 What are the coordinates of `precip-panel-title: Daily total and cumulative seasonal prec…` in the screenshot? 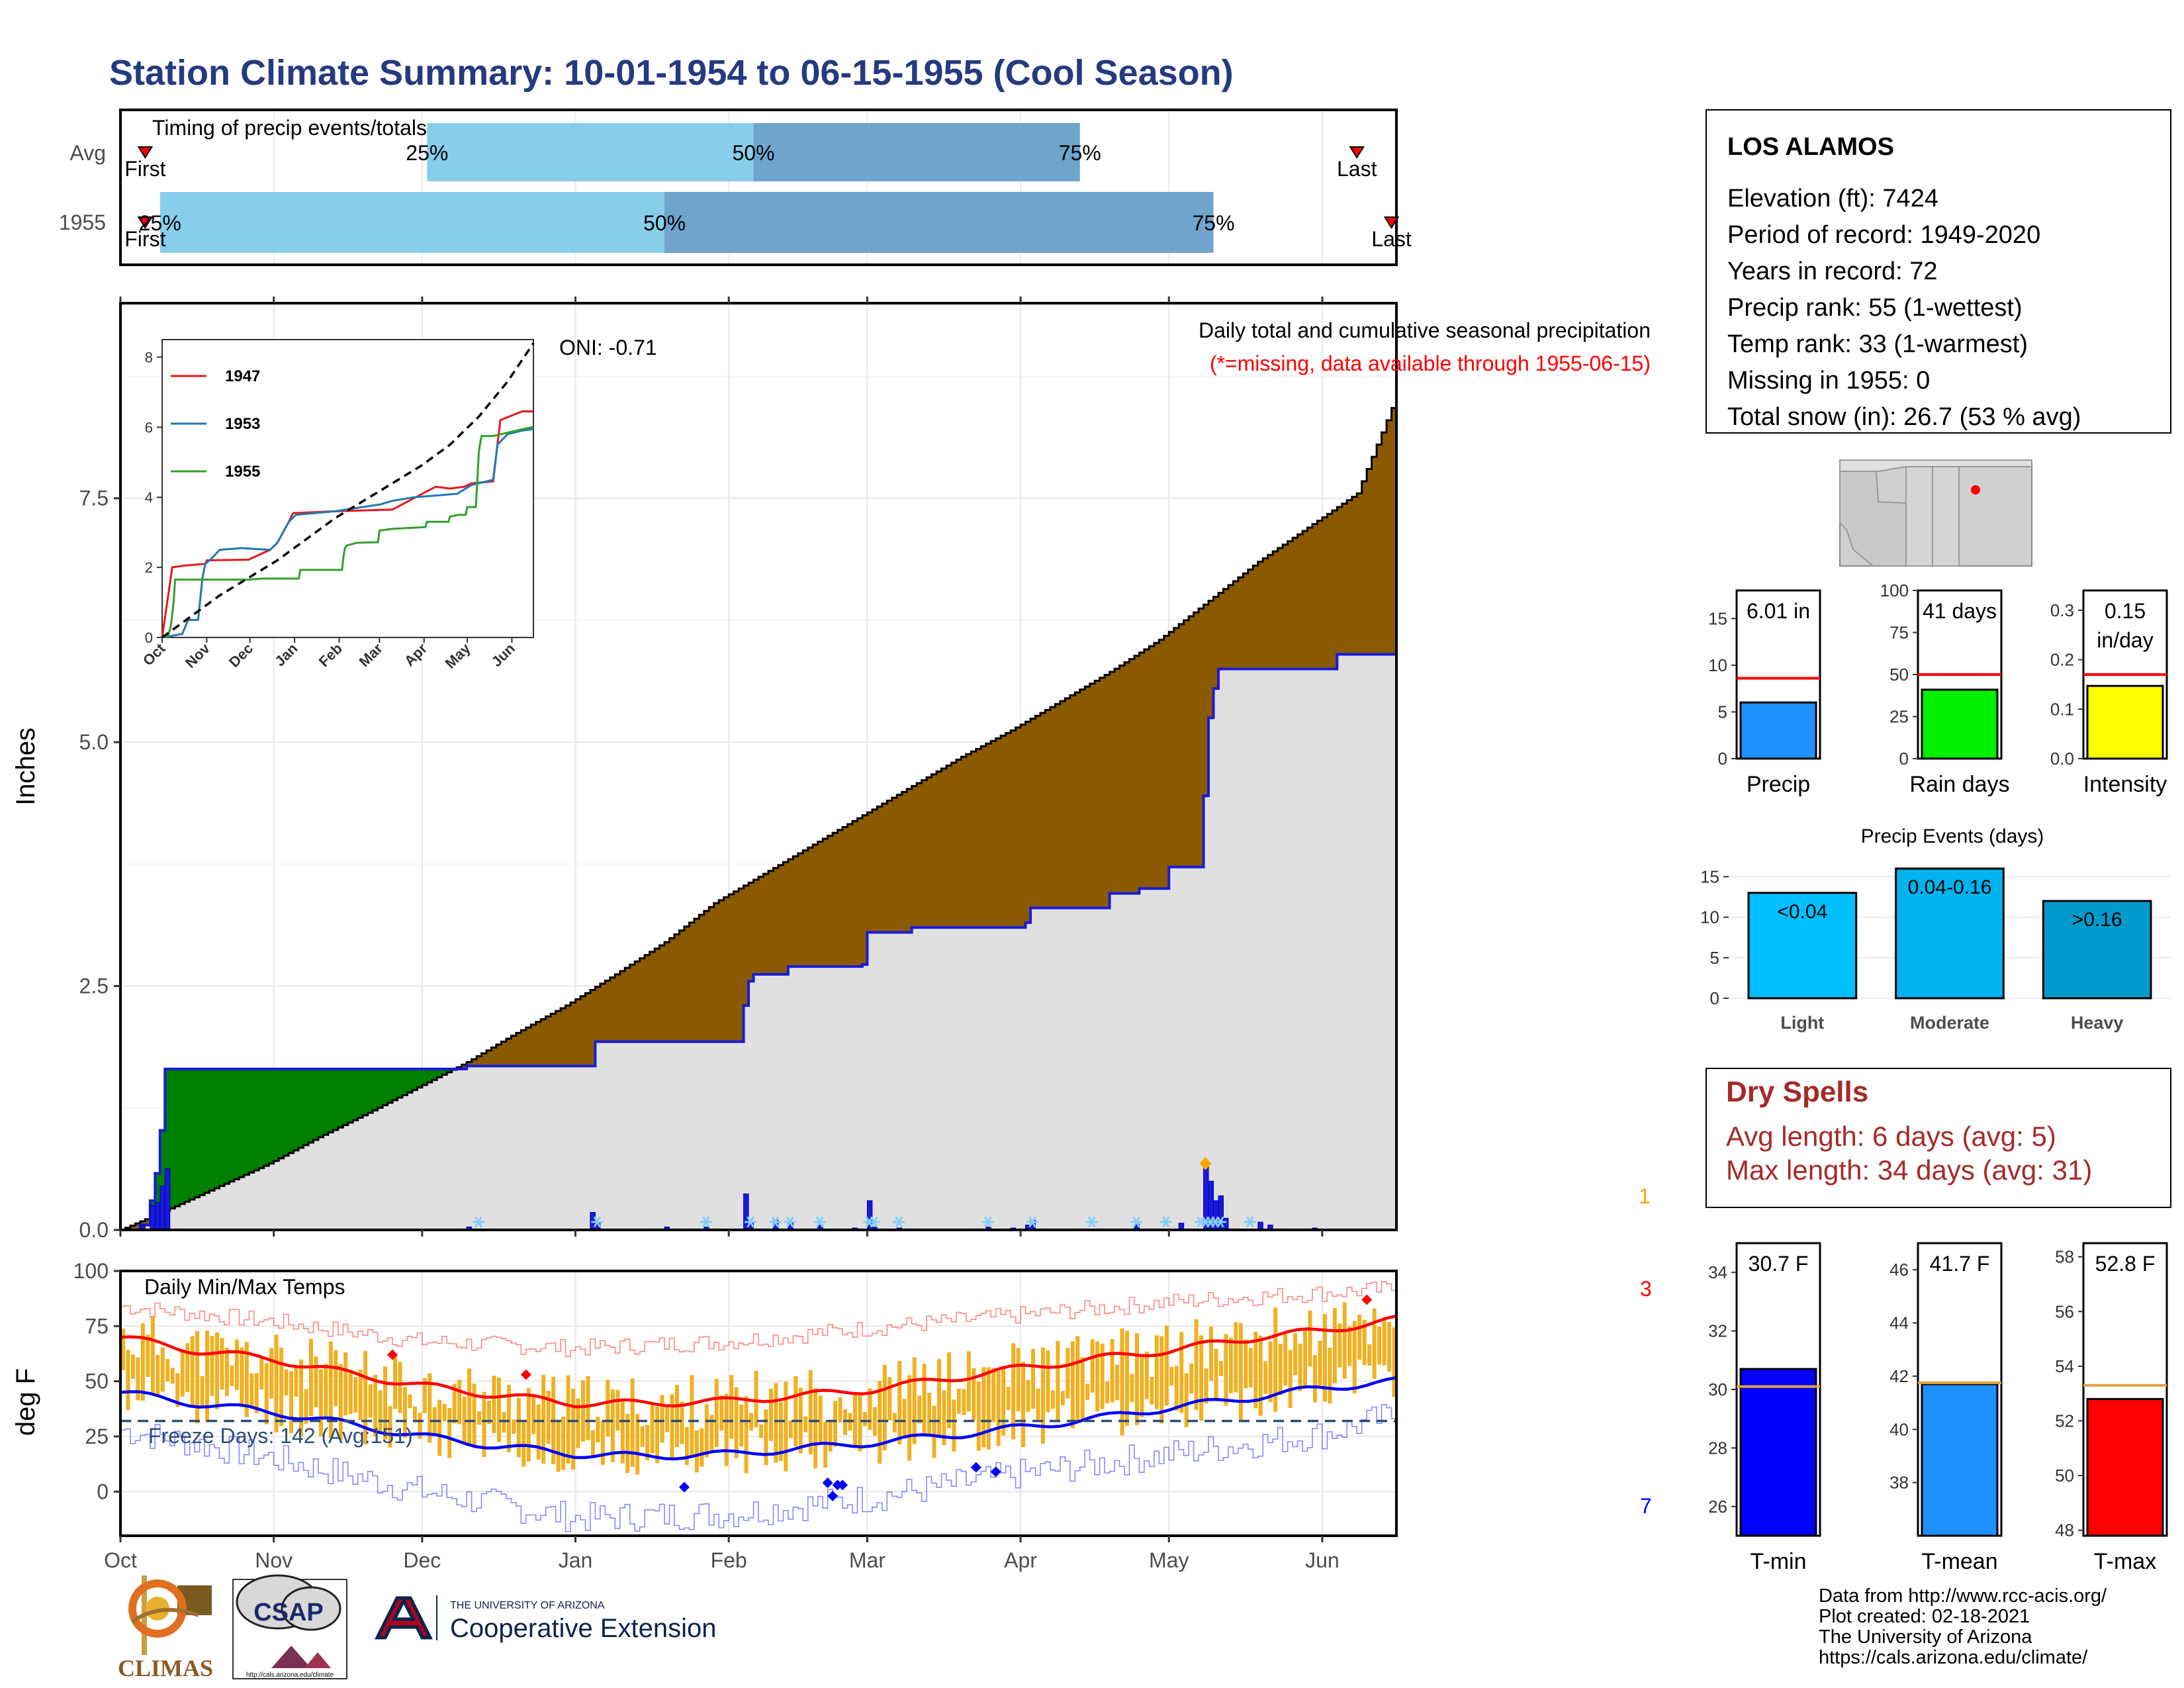 It's located at (1425, 330).